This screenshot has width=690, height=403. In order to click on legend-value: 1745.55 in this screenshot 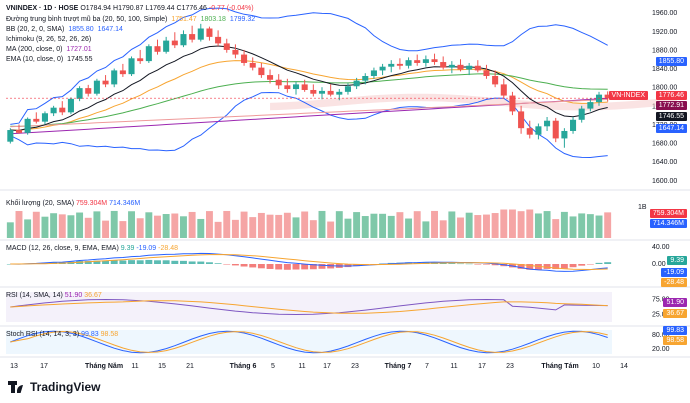, I will do `click(80, 59)`.